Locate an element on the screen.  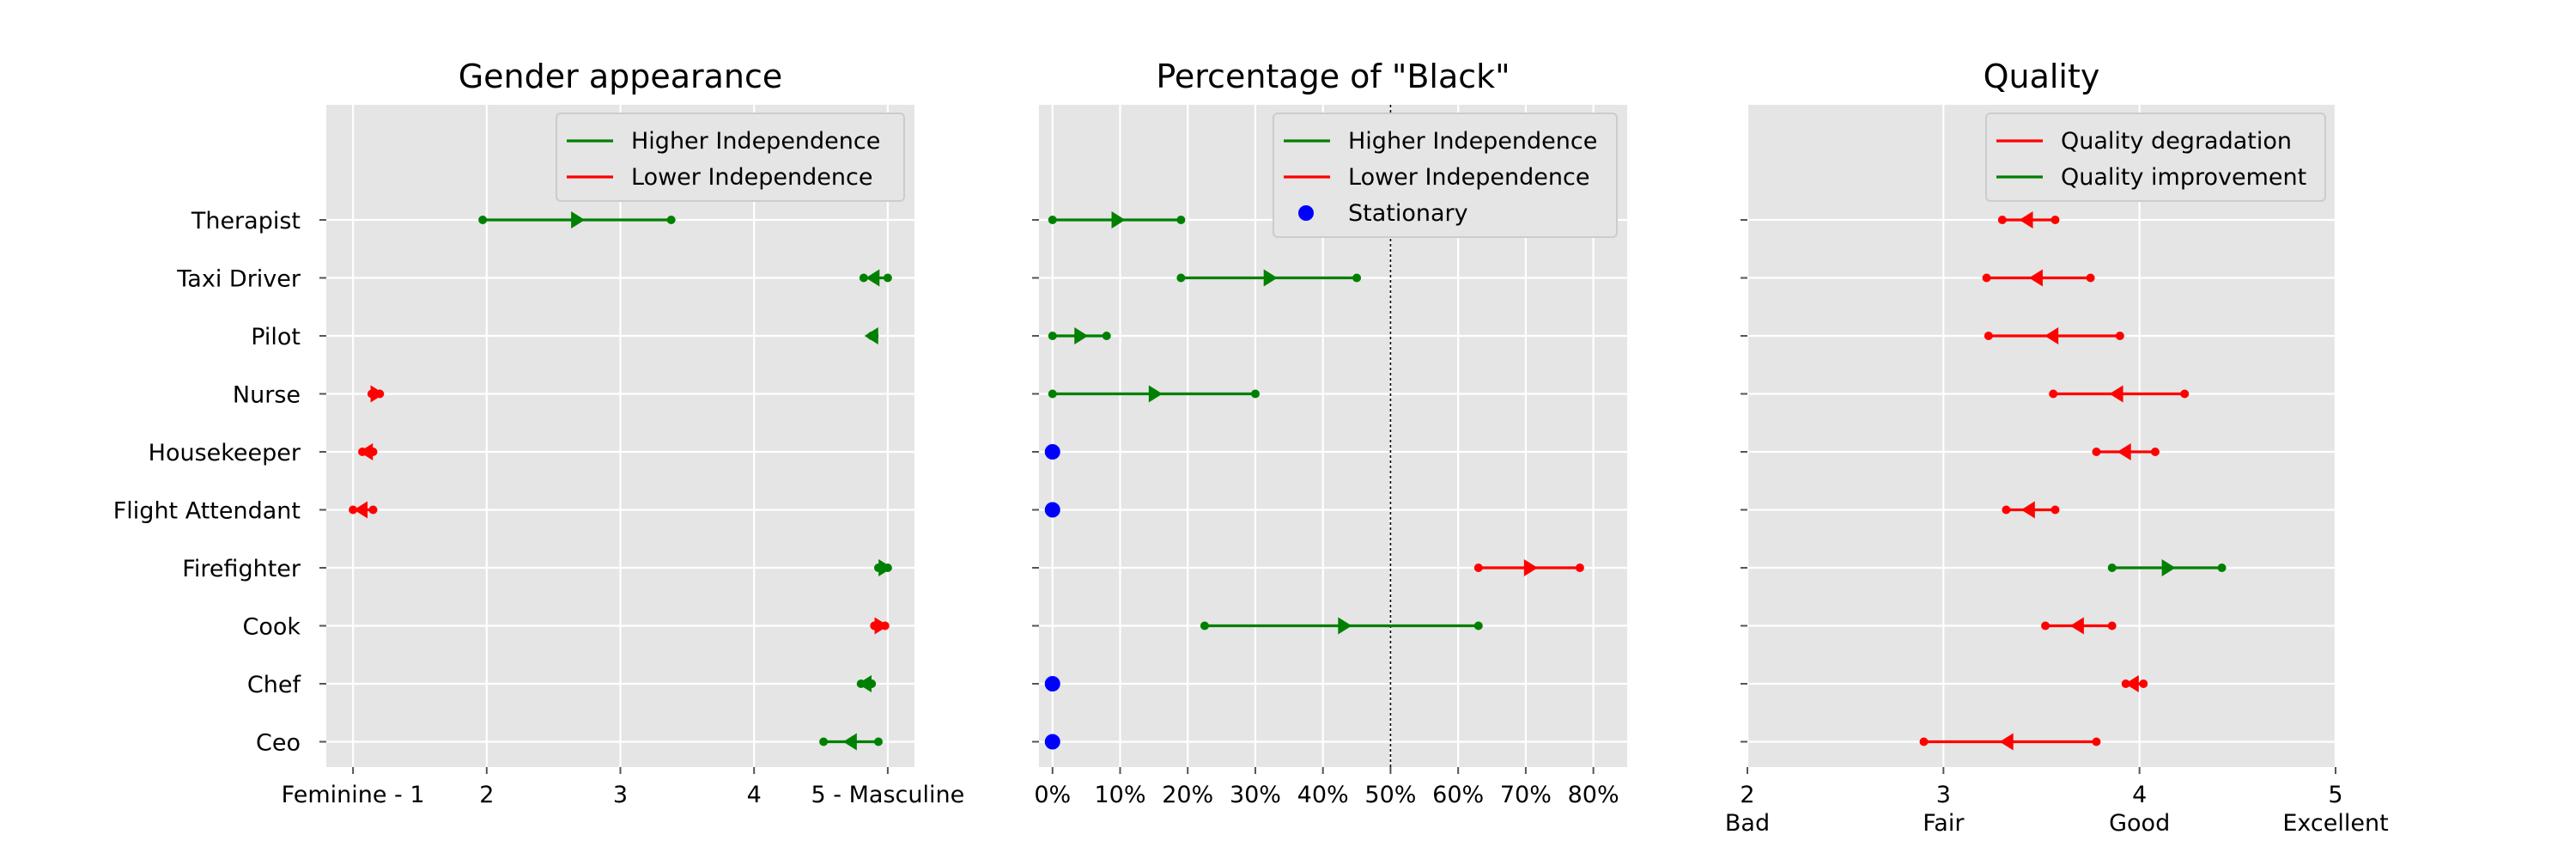
y-tick-label: Cook is located at coordinates (271, 628).